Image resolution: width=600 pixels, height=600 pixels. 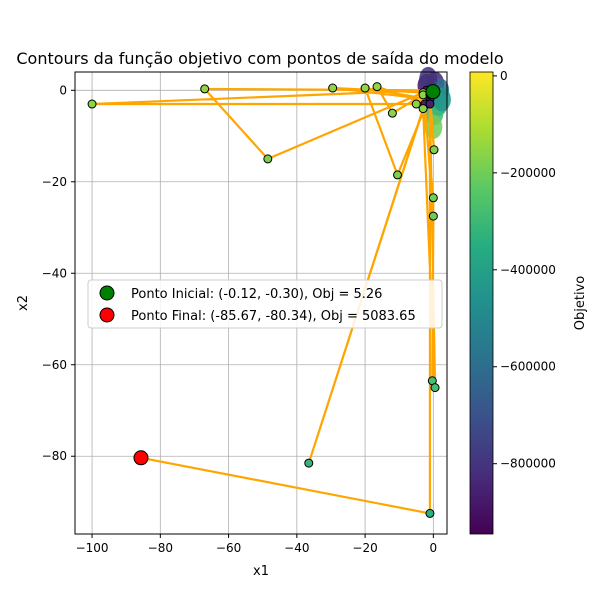 What do you see at coordinates (141, 458) in the screenshot?
I see `end-point-marker` at bounding box center [141, 458].